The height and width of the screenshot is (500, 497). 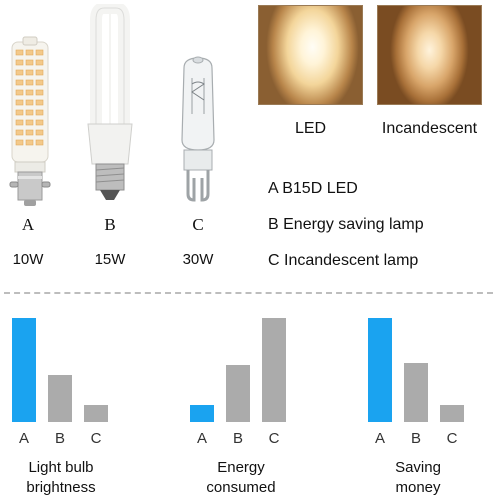 I want to click on energy-caption-line1: Energy, so click(x=241, y=467).